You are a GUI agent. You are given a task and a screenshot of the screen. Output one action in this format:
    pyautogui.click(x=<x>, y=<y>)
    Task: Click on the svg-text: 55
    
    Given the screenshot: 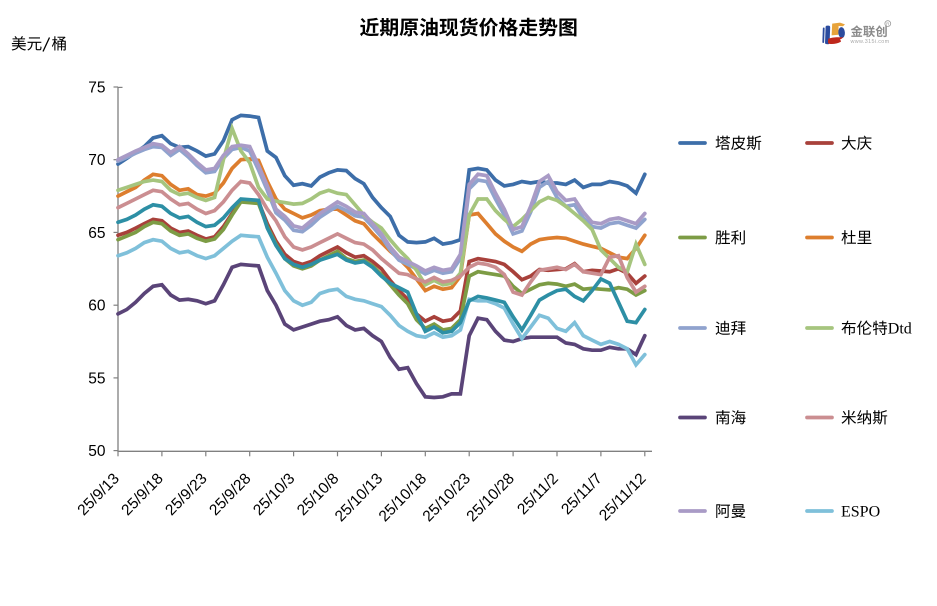 What is the action you would take?
    pyautogui.click(x=96, y=378)
    